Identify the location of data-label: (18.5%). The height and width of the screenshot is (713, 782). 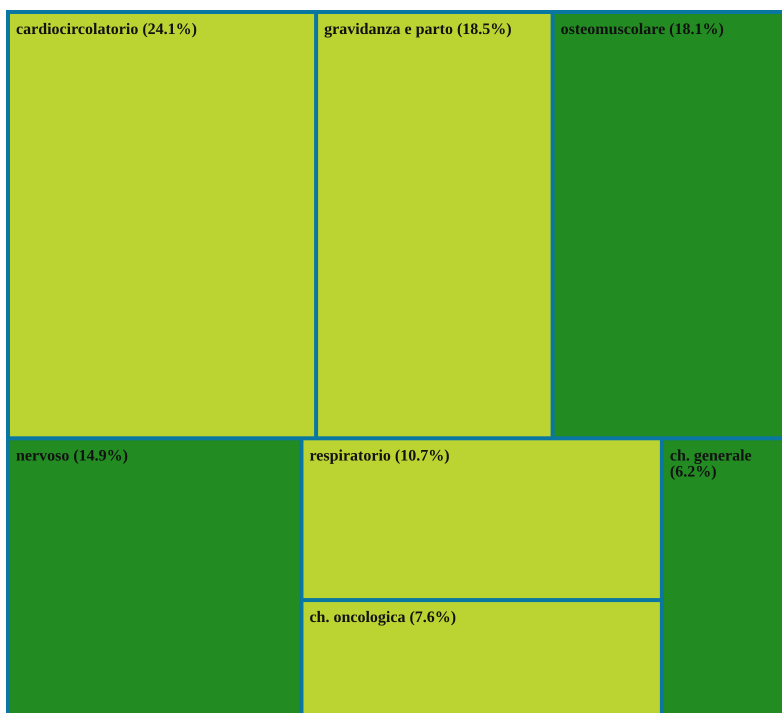
(484, 29).